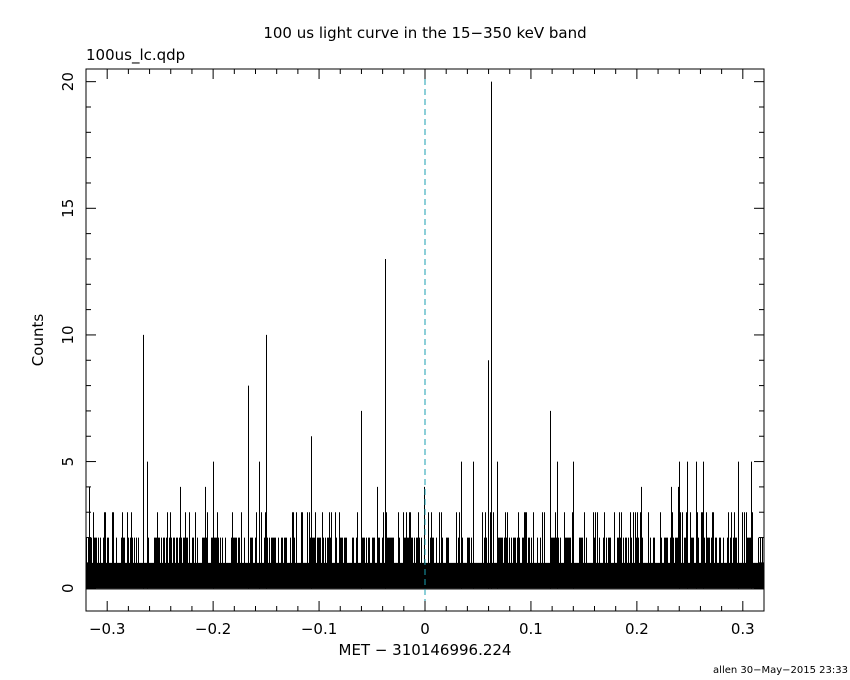  I want to click on x-tick-label: 0, so click(425, 629).